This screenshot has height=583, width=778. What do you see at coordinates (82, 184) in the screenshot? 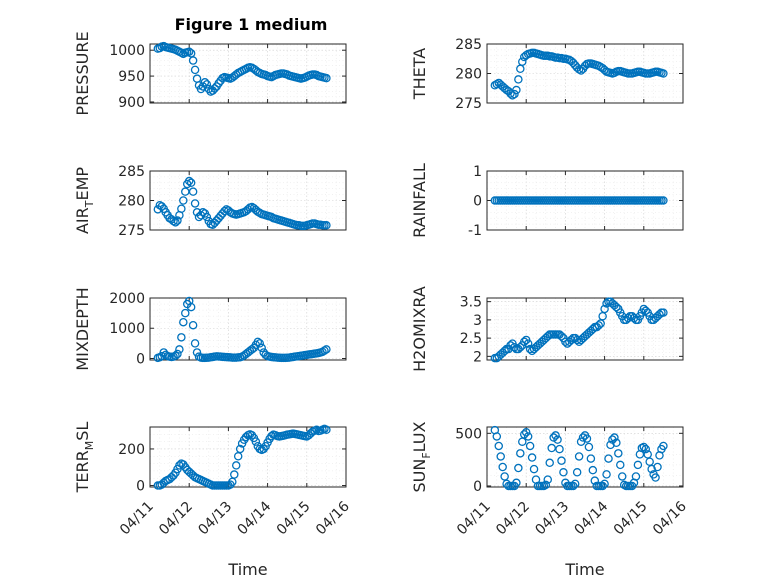
I see `y-label-suffix: EMP` at bounding box center [82, 184].